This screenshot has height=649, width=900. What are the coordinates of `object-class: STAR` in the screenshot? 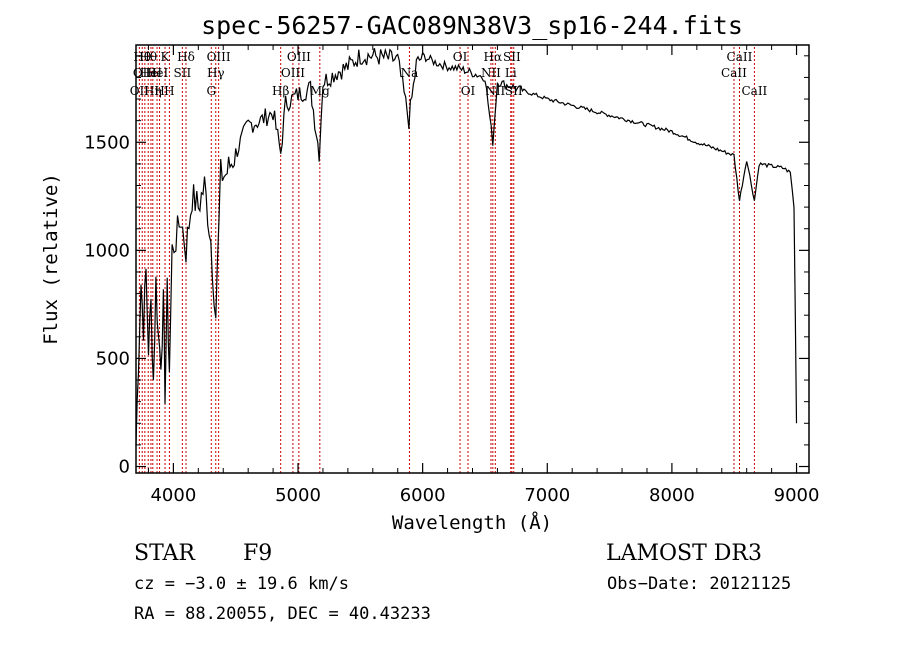 It's located at (165, 553).